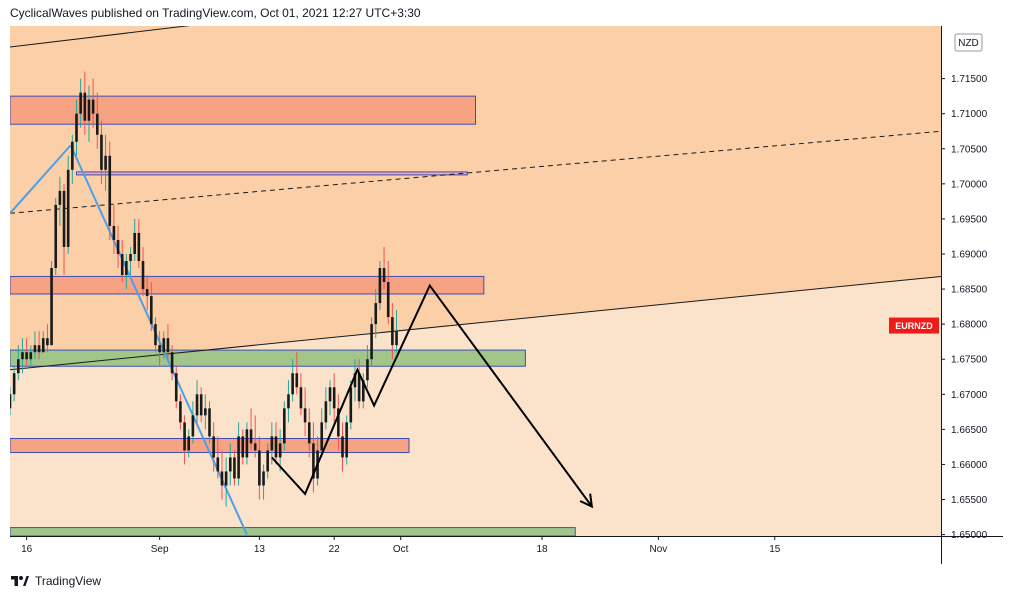 The width and height of the screenshot is (1009, 598). Describe the element at coordinates (969, 500) in the screenshot. I see `y-tick-label: 1.65500` at that location.